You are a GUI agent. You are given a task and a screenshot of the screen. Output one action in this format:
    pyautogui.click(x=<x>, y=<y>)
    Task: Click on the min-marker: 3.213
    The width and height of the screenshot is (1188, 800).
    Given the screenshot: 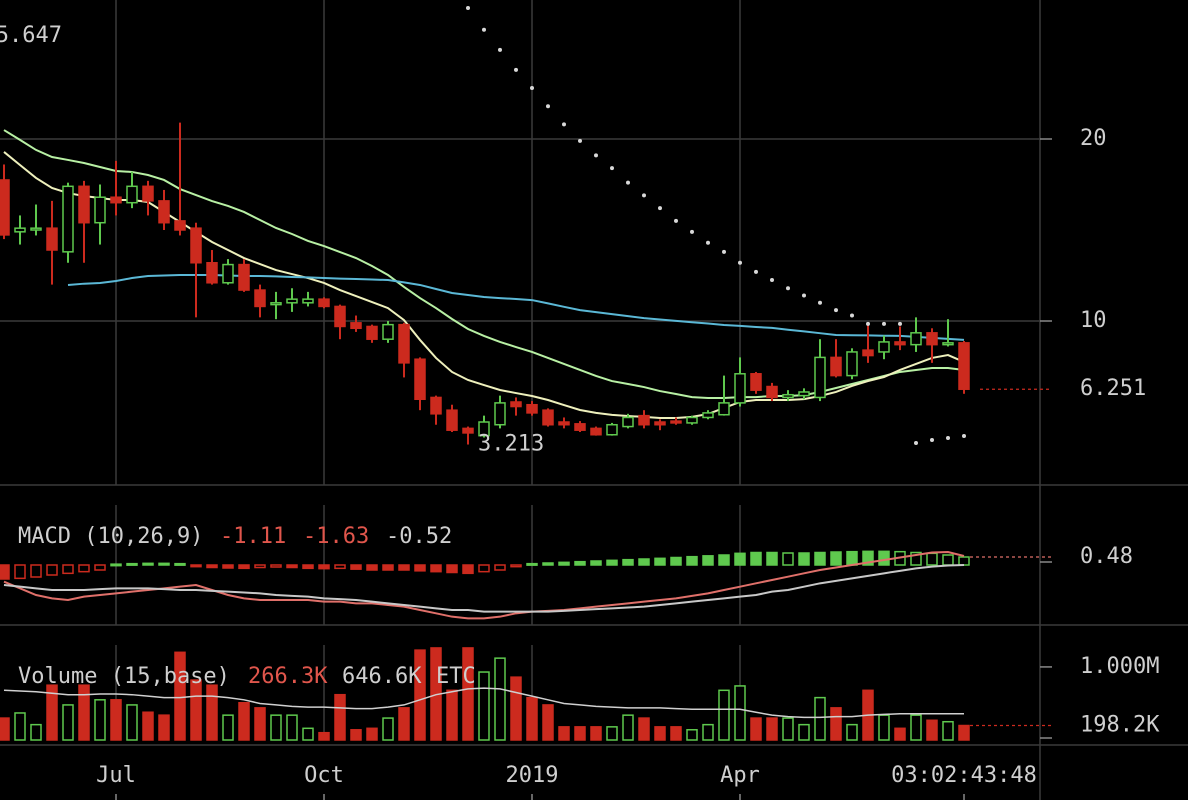 What is the action you would take?
    pyautogui.click(x=511, y=444)
    